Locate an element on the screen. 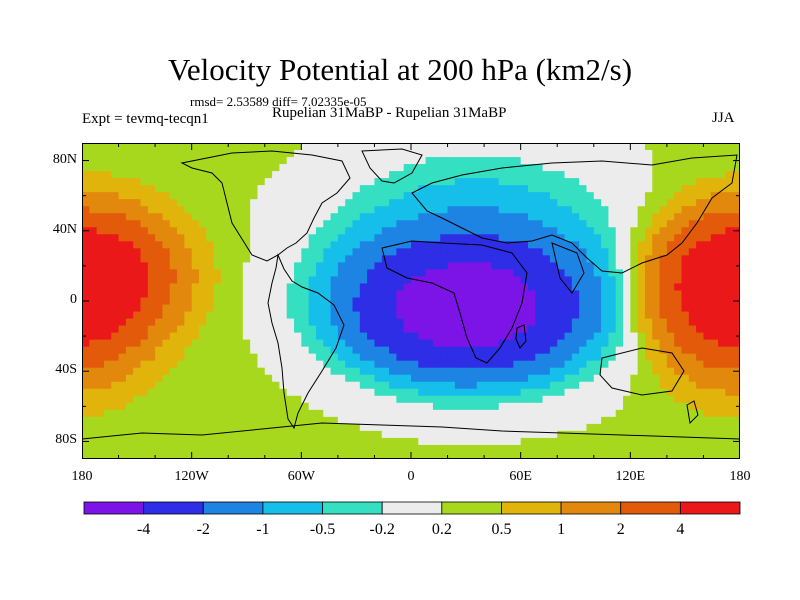 This screenshot has height=600, width=800. lon-tick-label: 180 is located at coordinates (740, 476).